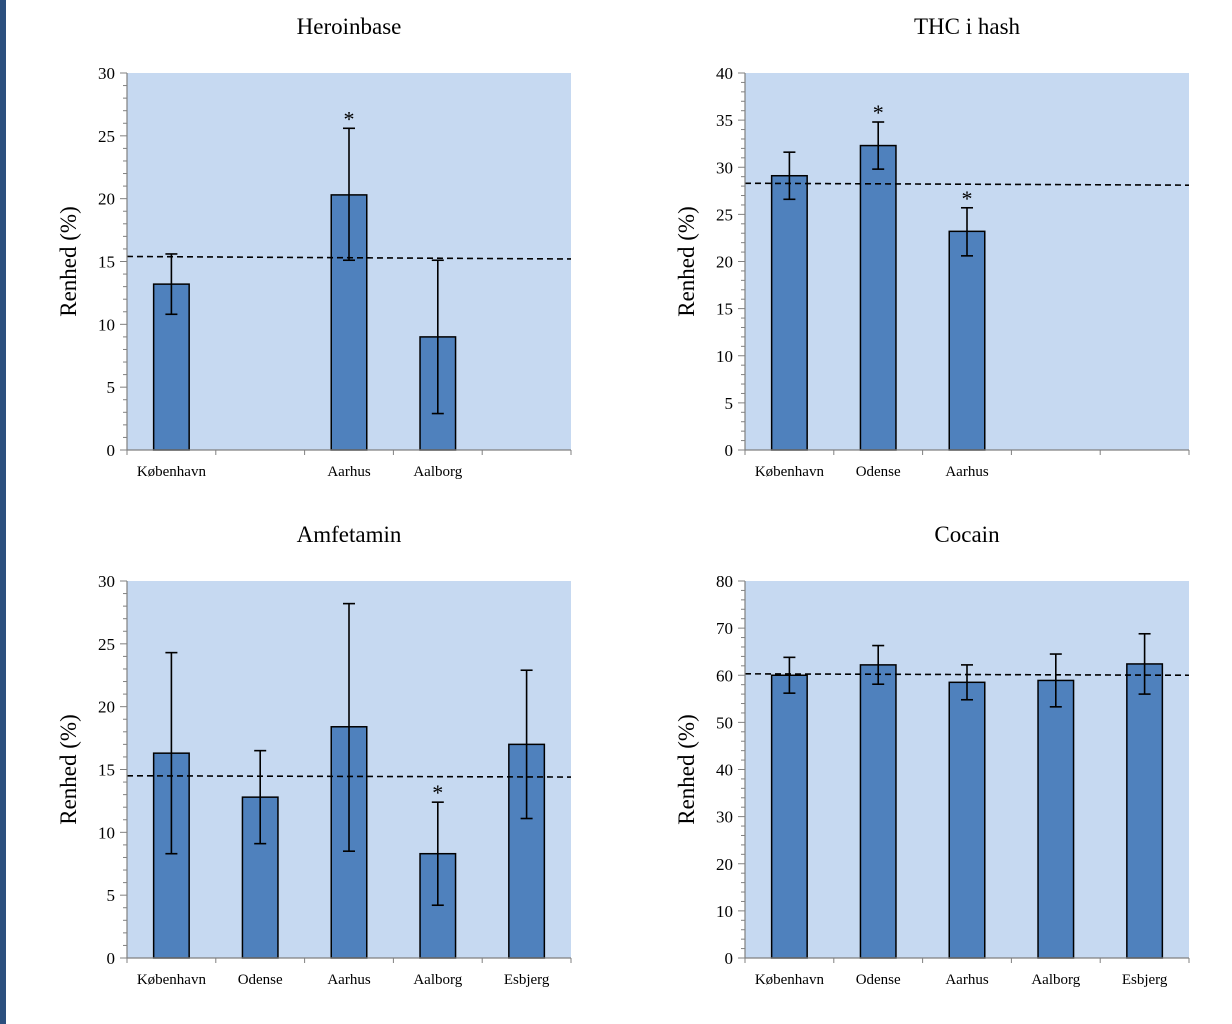 The height and width of the screenshot is (1024, 1232). What do you see at coordinates (3, 512) in the screenshot?
I see `left-border-rule` at bounding box center [3, 512].